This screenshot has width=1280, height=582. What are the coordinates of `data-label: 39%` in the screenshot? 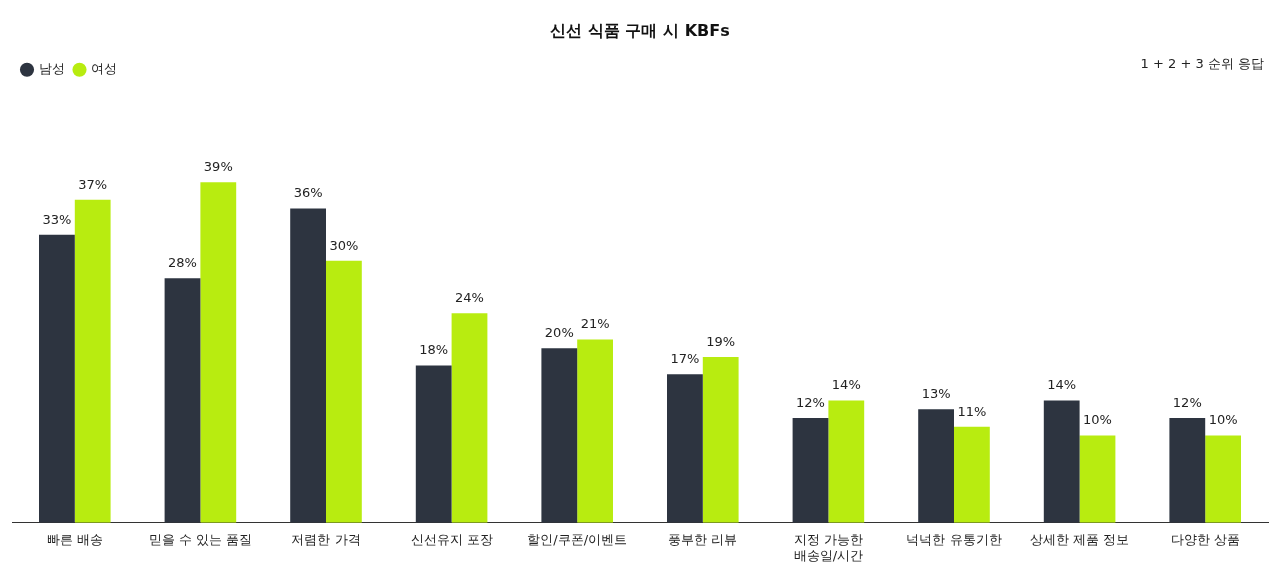 It's located at (218, 167).